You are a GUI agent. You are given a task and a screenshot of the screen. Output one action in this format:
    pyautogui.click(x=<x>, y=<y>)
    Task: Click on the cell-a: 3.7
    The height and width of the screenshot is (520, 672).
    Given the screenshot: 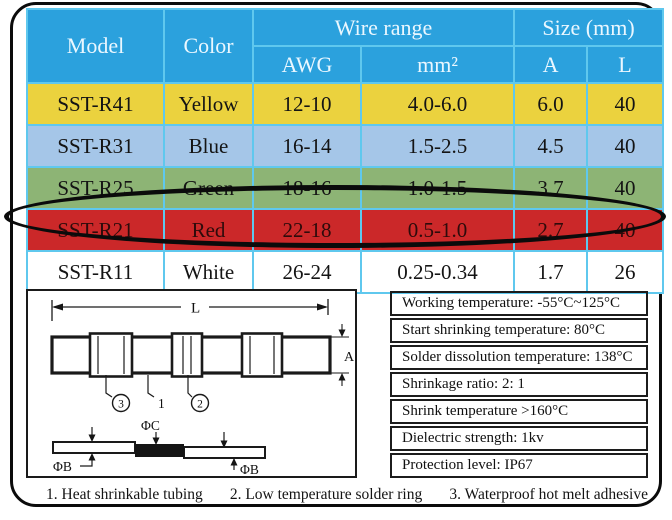 What is the action you would take?
    pyautogui.click(x=551, y=188)
    